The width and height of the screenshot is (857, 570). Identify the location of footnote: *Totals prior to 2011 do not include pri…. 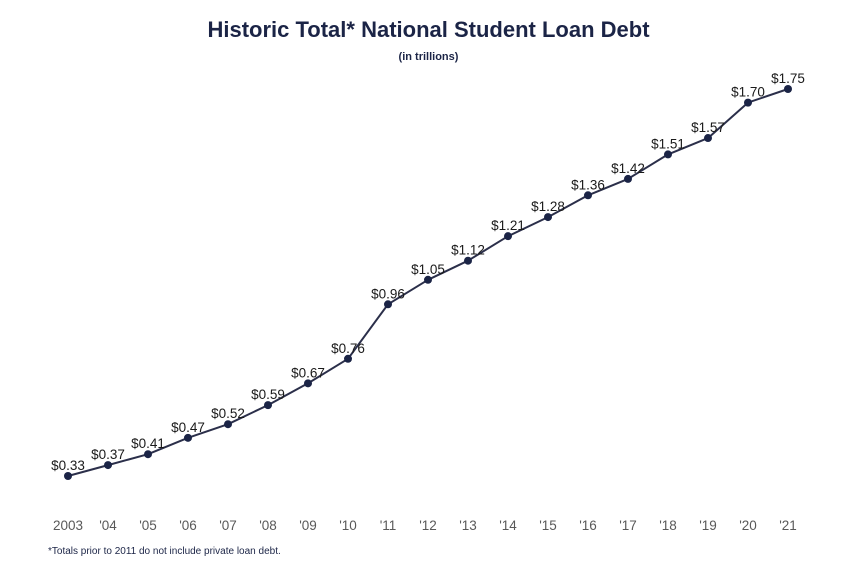
(164, 551).